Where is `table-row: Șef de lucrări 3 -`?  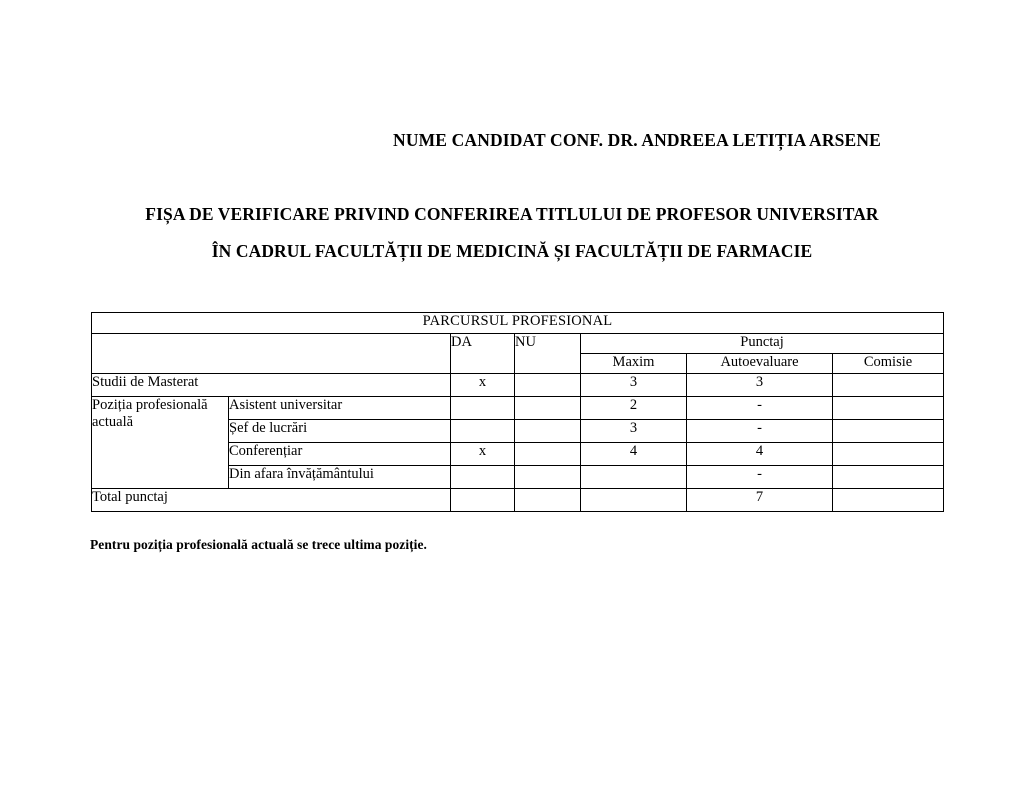
table-row: Șef de lucrări 3 - is located at coordinates (518, 431).